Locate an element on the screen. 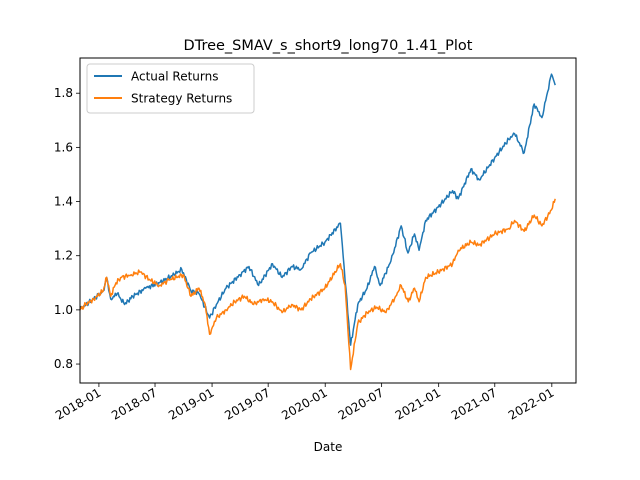 The width and height of the screenshot is (640, 480). y-tick-label: 1.0 is located at coordinates (63, 310).